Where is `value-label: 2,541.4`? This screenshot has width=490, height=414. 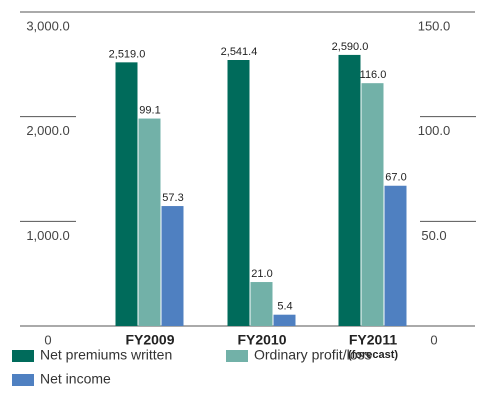 value-label: 2,541.4 is located at coordinates (239, 52).